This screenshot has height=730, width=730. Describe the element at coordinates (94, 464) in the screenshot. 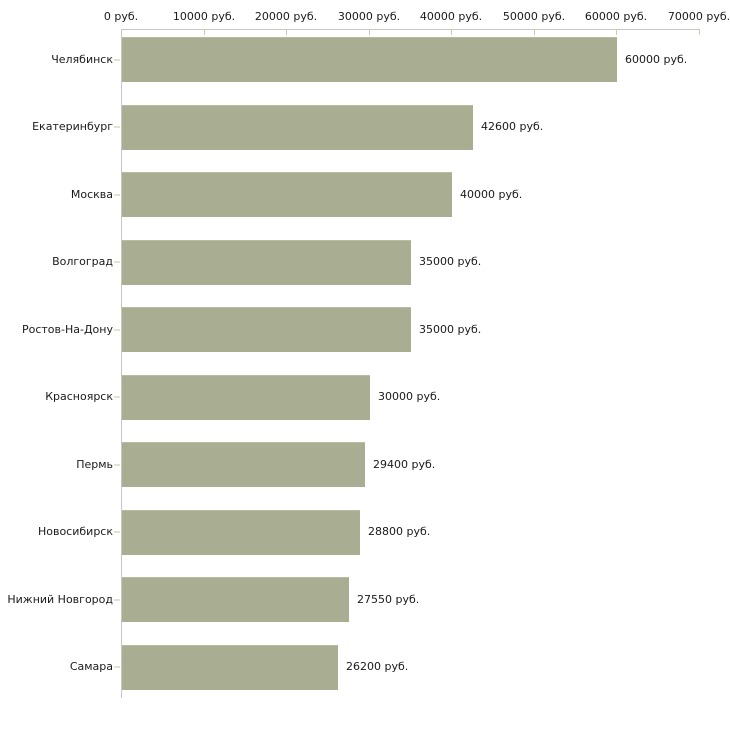

I see `category-label: Пермь` at that location.